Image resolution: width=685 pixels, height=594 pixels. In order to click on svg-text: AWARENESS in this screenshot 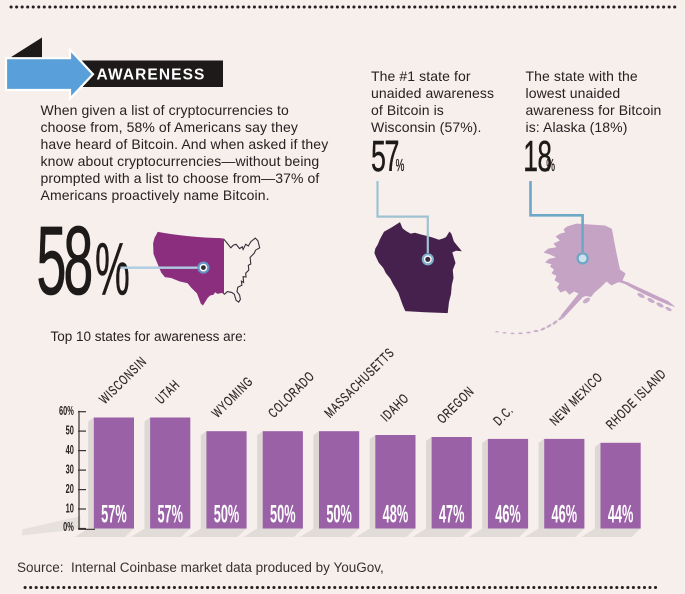, I will do `click(151, 75)`.